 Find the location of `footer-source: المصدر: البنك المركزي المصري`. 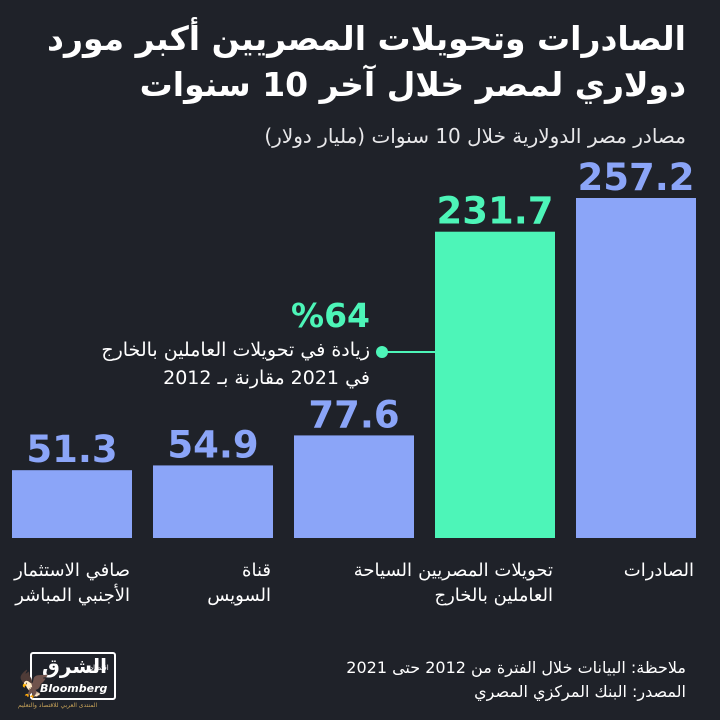

footer-source: المصدر: البنك المركزي المصري is located at coordinates (580, 691).